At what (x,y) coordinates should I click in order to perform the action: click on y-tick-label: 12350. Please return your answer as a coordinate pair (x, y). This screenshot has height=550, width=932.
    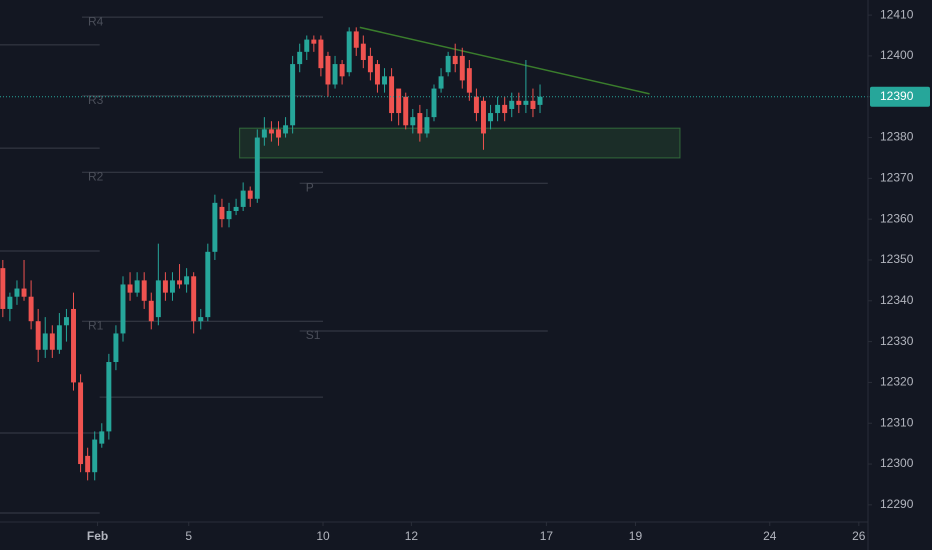
    Looking at the image, I should click on (897, 259).